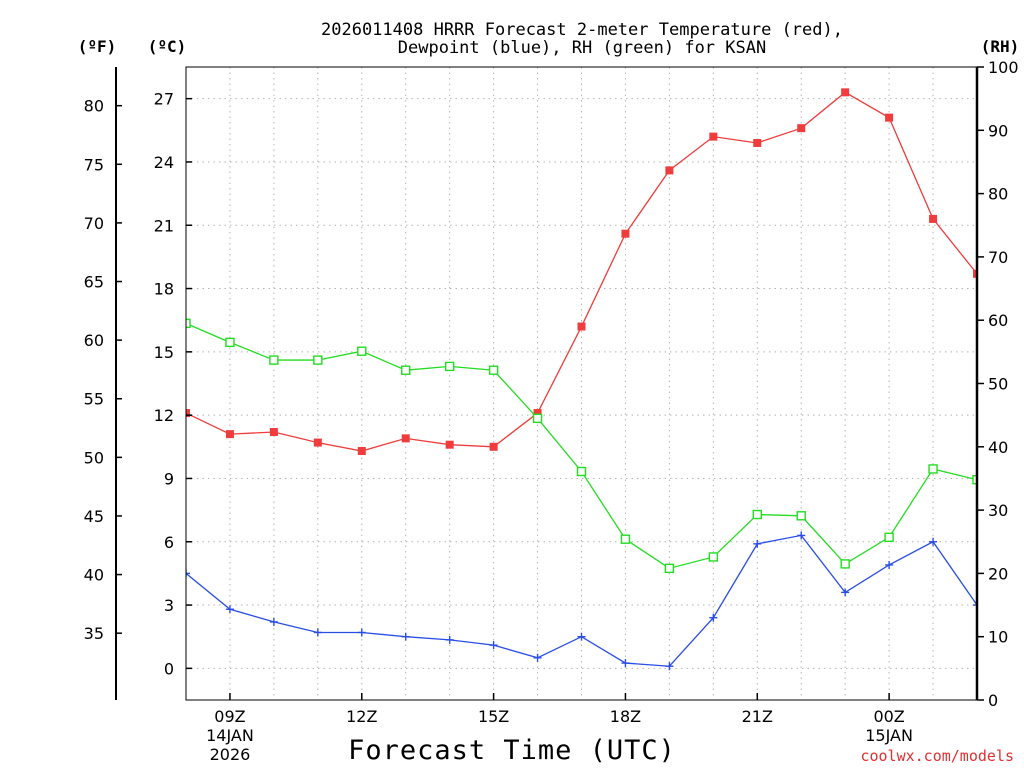  I want to click on celsius-tick-label: 6, so click(169, 542).